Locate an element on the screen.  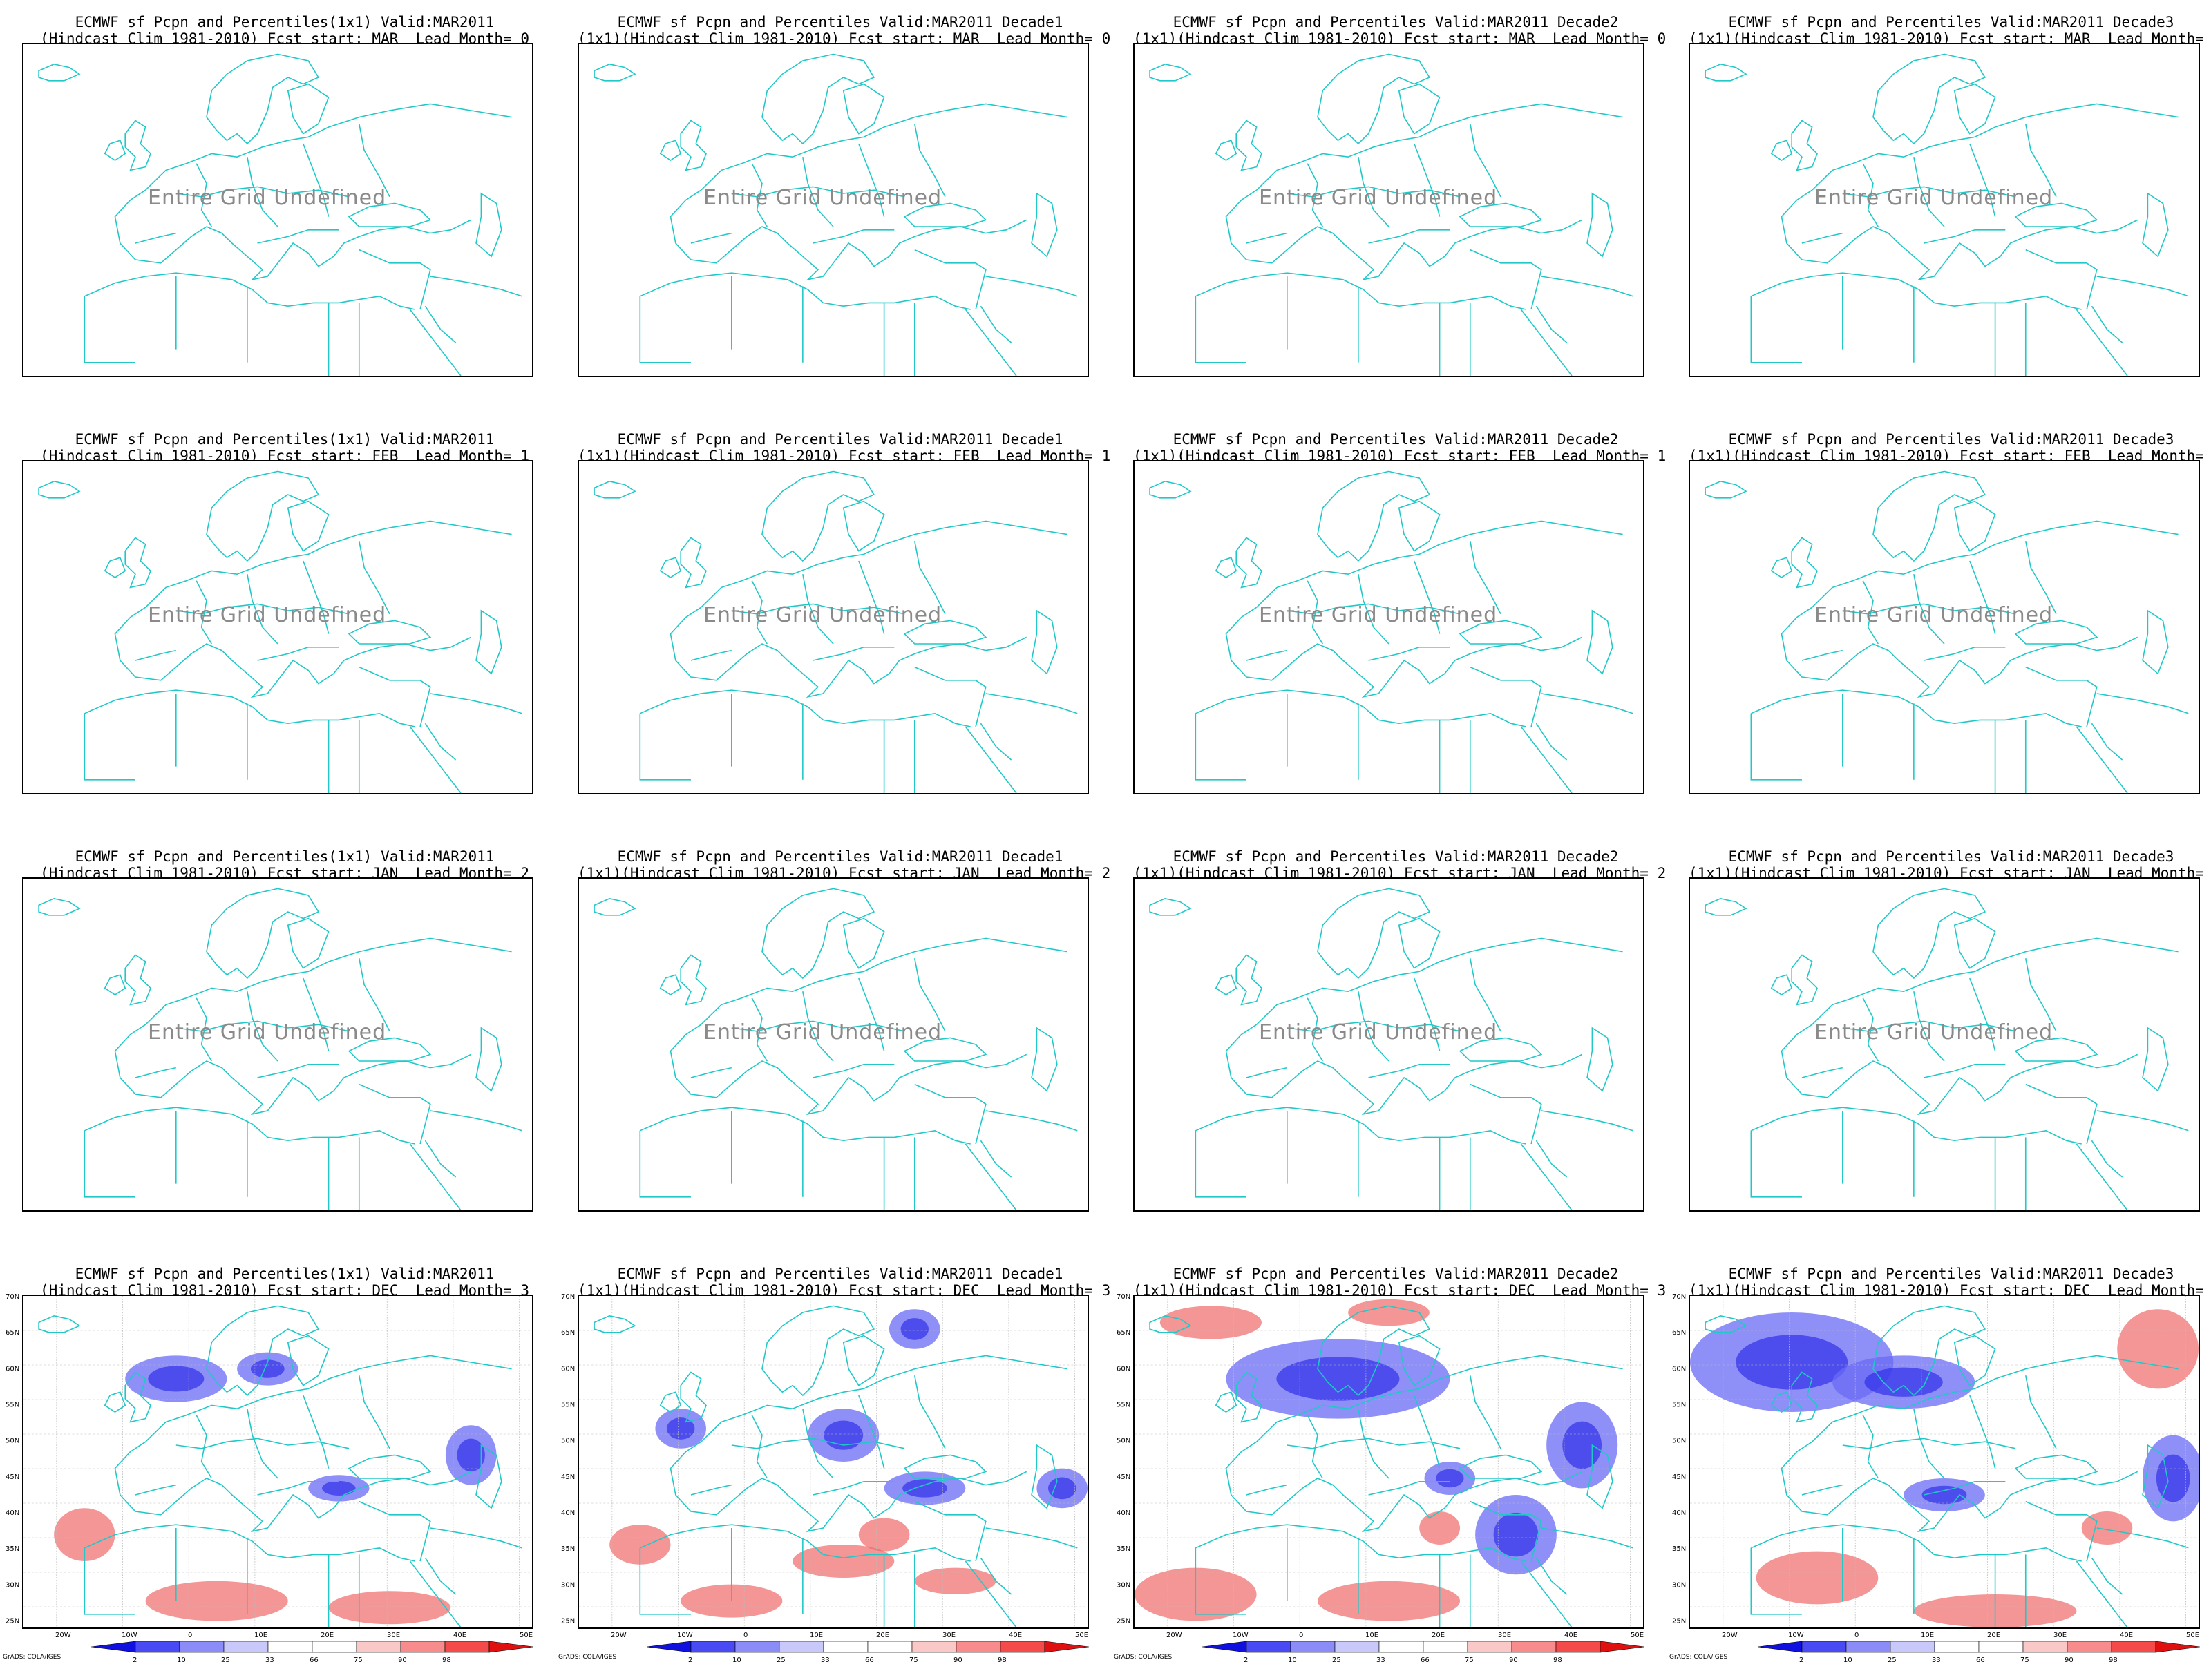
lat-tick-label: 50N is located at coordinates (1679, 1441).